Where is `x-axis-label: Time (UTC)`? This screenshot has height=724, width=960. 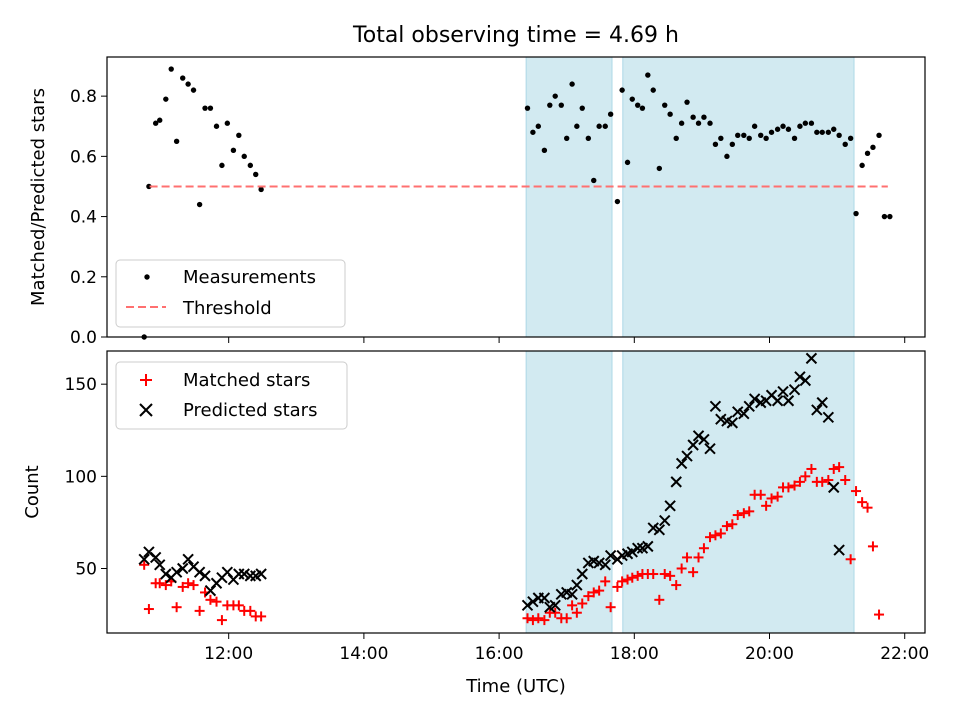
x-axis-label: Time (UTC) is located at coordinates (515, 686).